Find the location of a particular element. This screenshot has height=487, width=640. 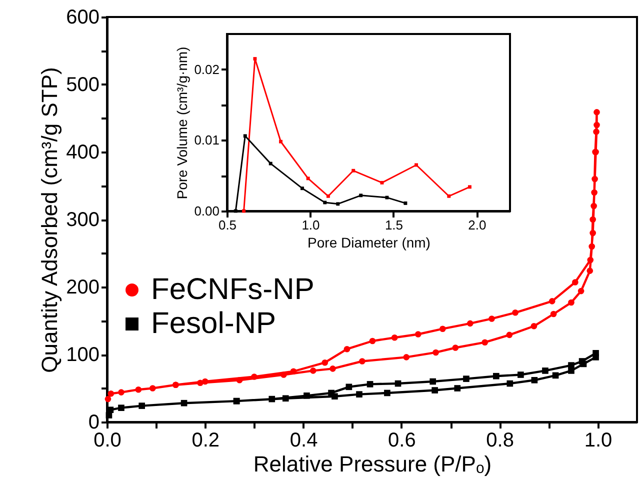

y-tick-label: 100 is located at coordinates (83, 355).